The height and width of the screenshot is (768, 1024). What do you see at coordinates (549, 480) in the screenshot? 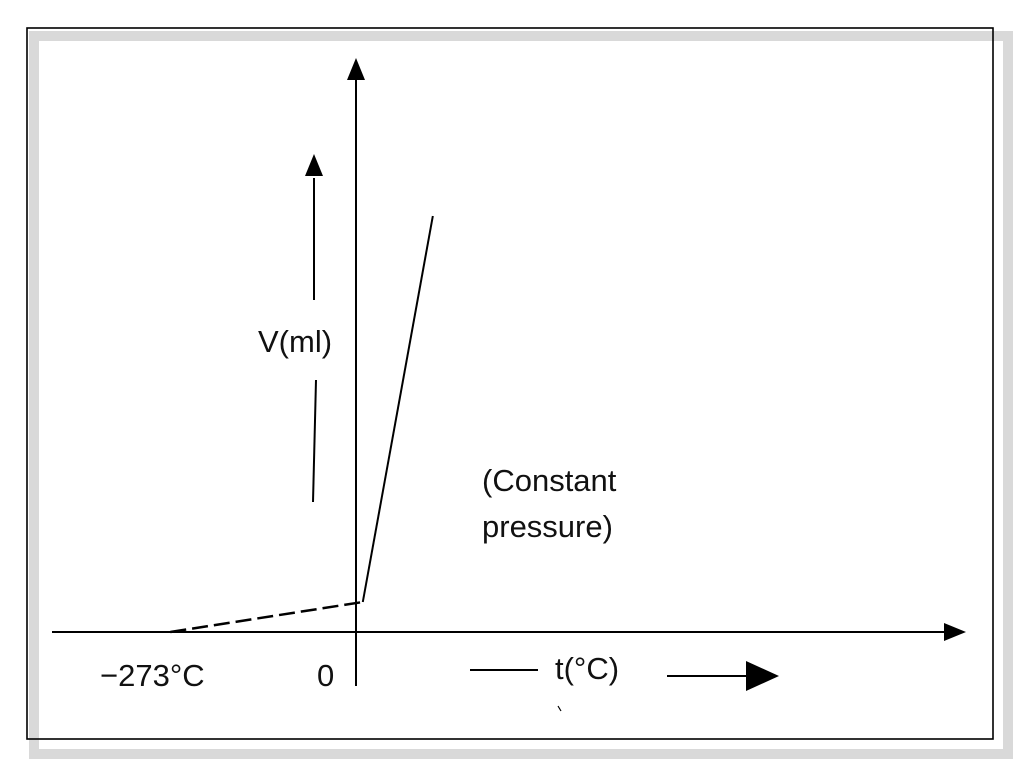
I see `constant-pressure-line-1: (Constant` at bounding box center [549, 480].